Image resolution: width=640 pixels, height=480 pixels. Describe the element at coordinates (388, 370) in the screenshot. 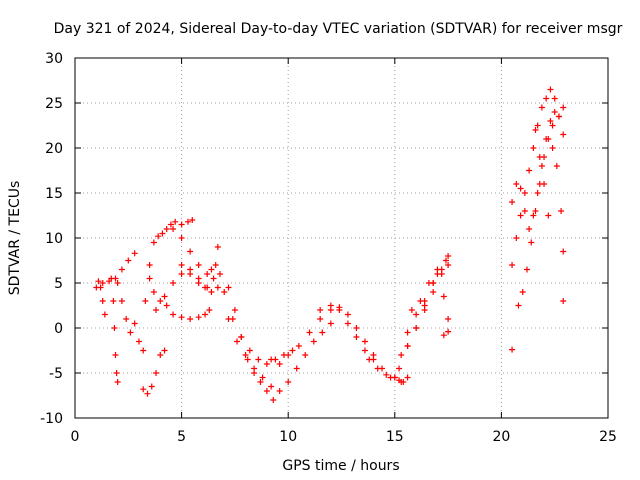

I see `series-sat-p` at that location.